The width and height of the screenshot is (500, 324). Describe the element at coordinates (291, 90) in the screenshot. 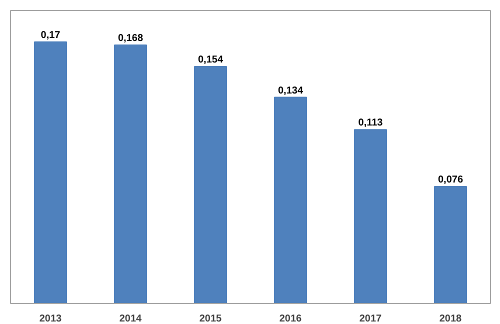

I see `data-label: 0,134` at that location.